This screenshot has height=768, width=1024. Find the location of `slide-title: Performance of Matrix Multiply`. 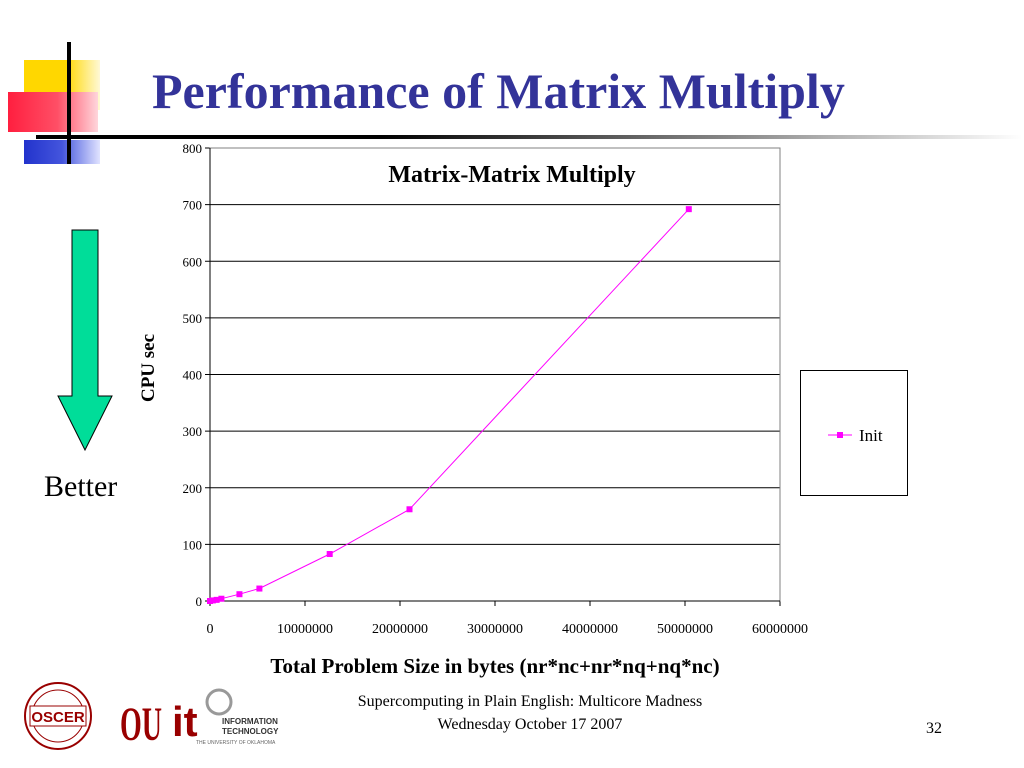

slide-title: Performance of Matrix Multiply is located at coordinates (498, 91).